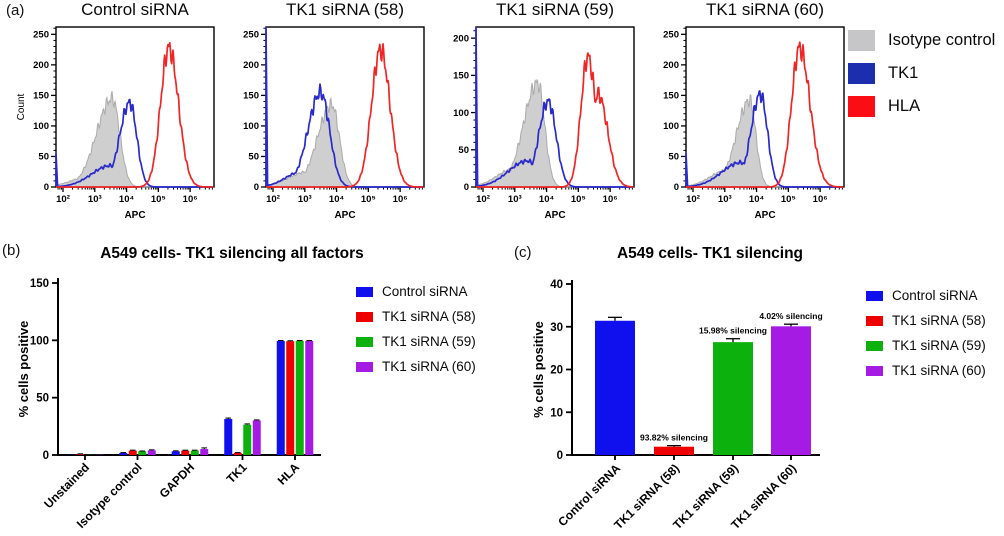 Image resolution: width=1004 pixels, height=536 pixels. I want to click on histogram-title: TK1 siRNA (60), so click(765, 9).